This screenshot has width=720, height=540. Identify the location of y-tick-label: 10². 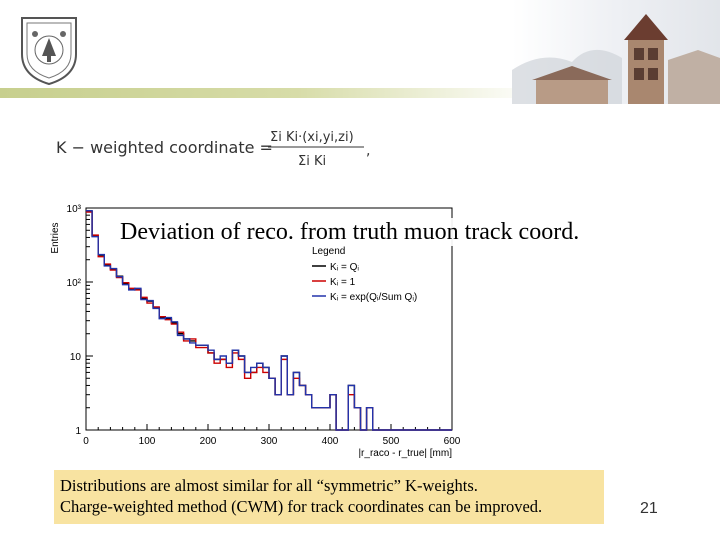
(74, 283).